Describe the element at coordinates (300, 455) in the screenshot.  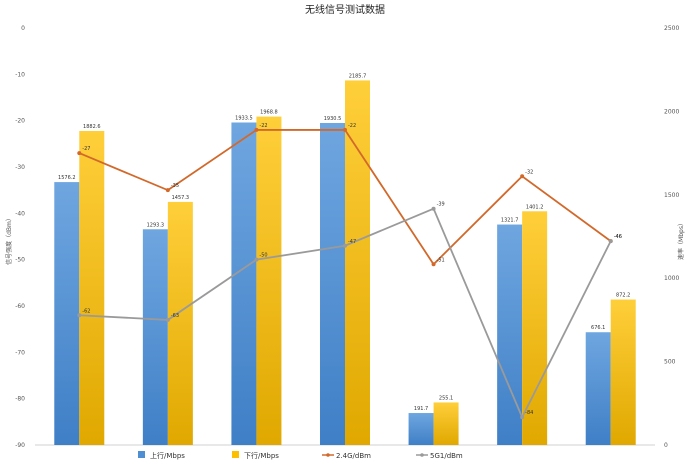
I see `chart-legend: 上行/Mbps 下行/Mbps 2.4G/dBm 5G1/dBm` at that location.